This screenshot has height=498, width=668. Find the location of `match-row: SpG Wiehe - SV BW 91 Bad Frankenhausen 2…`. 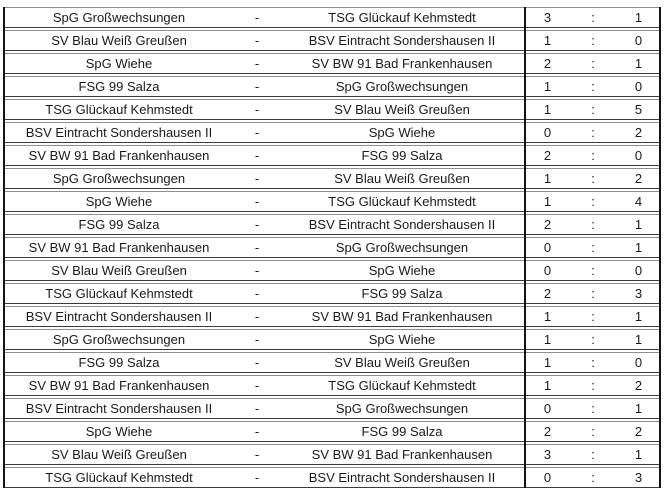

match-row: SpG Wiehe - SV BW 91 Bad Frankenhausen 2… is located at coordinates (332, 63).